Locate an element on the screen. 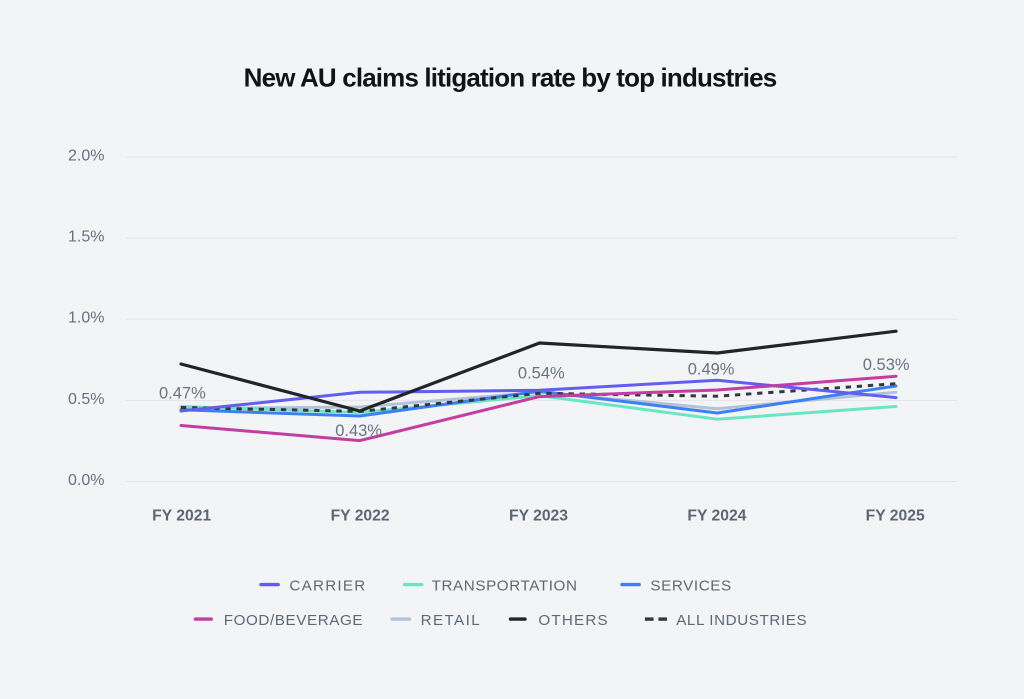  svg-text: 0.49% is located at coordinates (711, 369).